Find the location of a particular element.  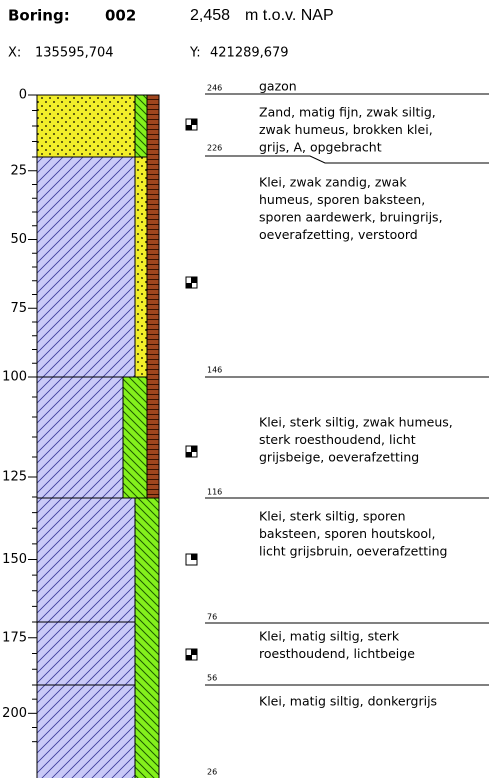

depth-label: 125 is located at coordinates (14, 477).